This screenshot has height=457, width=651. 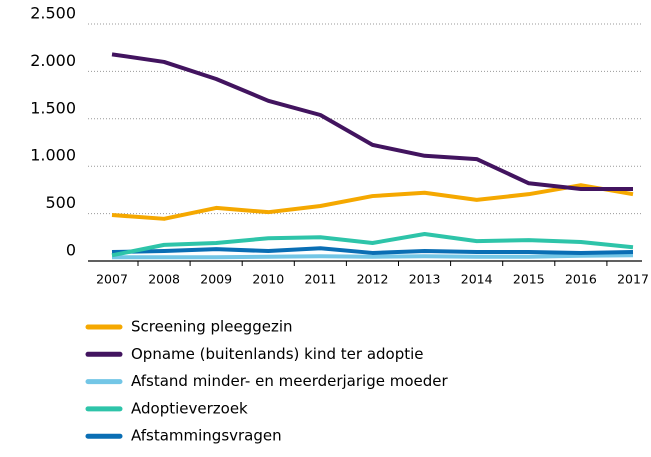 What do you see at coordinates (206, 436) in the screenshot?
I see `legend-label: Afstammingsvragen` at bounding box center [206, 436].